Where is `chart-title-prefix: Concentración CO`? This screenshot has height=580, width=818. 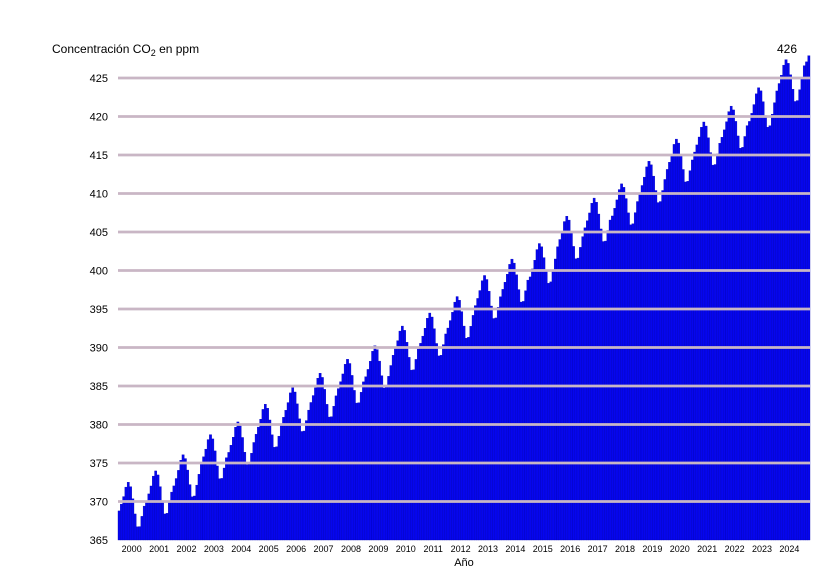 chart-title-prefix: Concentración CO is located at coordinates (101, 49).